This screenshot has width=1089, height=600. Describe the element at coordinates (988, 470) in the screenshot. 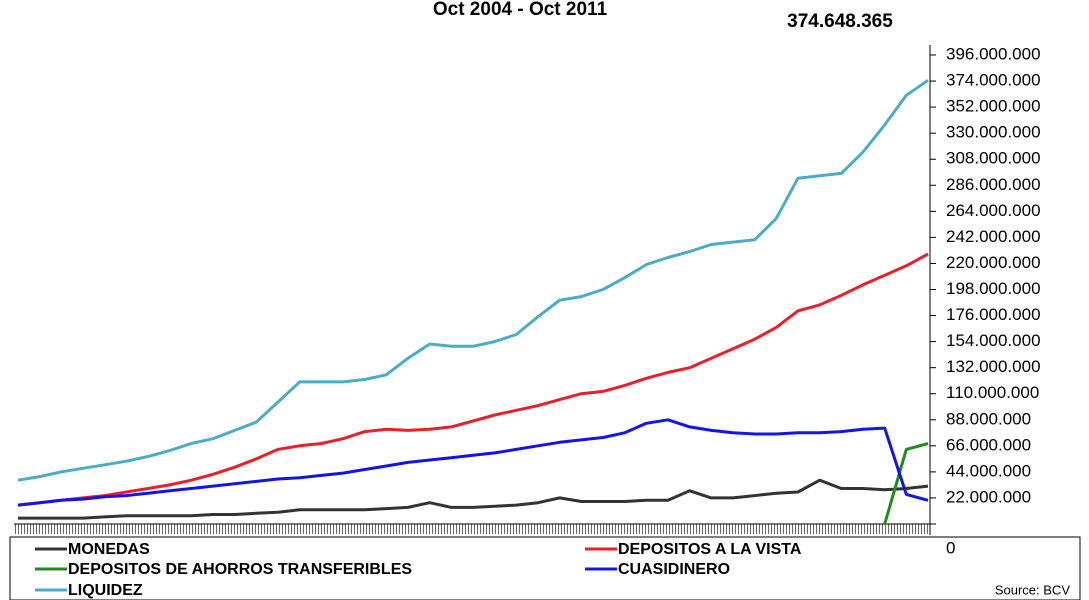

I see `y-tick-label: 44.000.000` at that location.